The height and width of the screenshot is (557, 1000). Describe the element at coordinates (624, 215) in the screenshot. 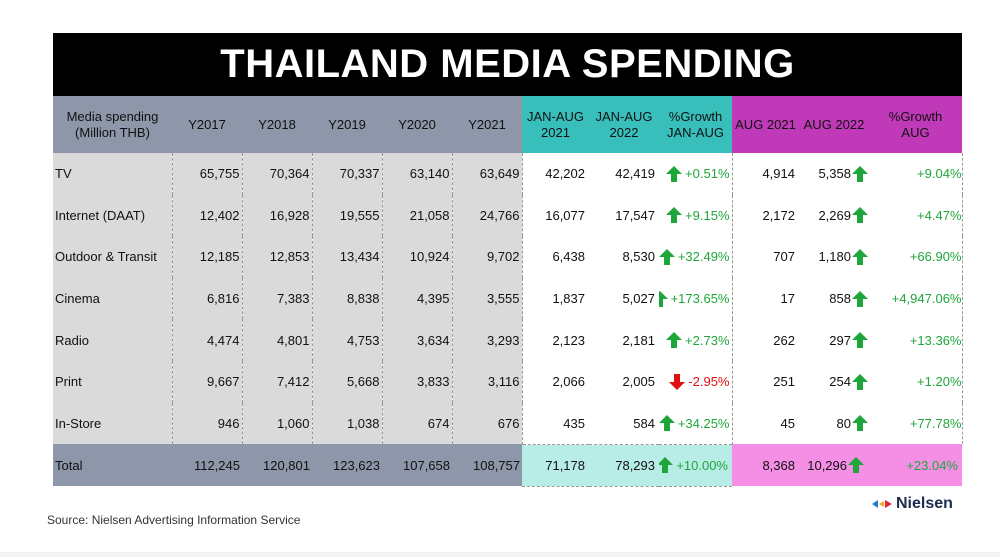

I see `jan-aug-2022-cell: 17,547` at that location.